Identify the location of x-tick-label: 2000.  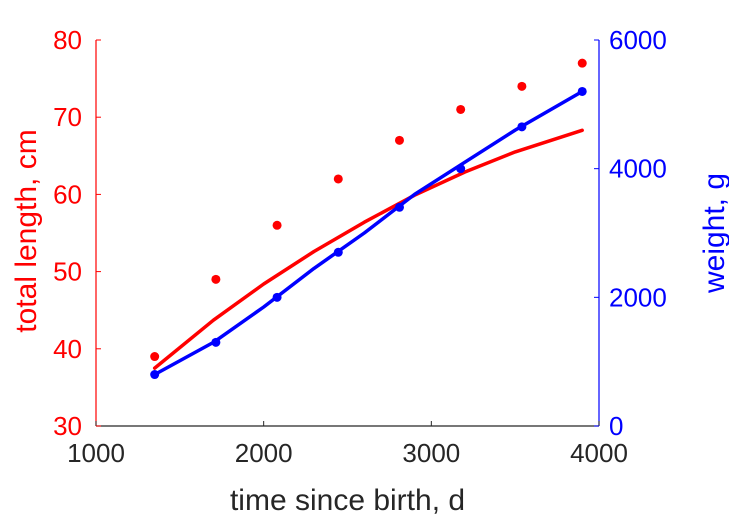
(264, 453).